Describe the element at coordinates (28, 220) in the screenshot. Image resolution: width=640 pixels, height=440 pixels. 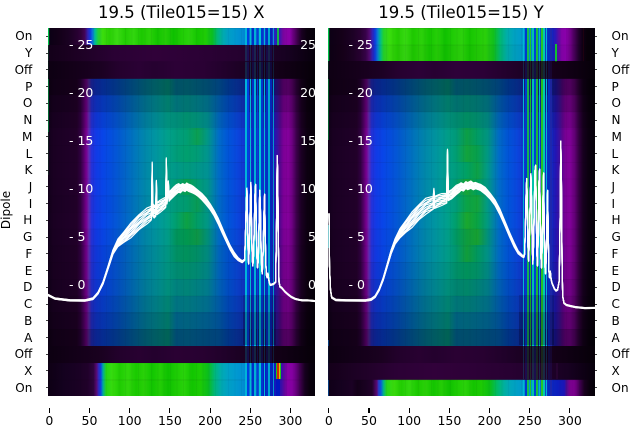
I see `dipole-label-left: H` at that location.